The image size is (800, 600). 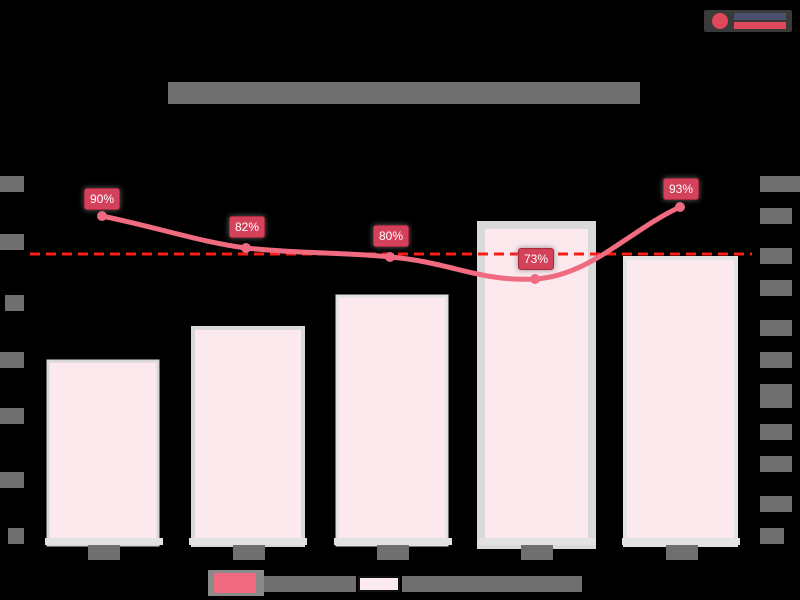 What do you see at coordinates (748, 21) in the screenshot?
I see `brand-logo` at bounding box center [748, 21].